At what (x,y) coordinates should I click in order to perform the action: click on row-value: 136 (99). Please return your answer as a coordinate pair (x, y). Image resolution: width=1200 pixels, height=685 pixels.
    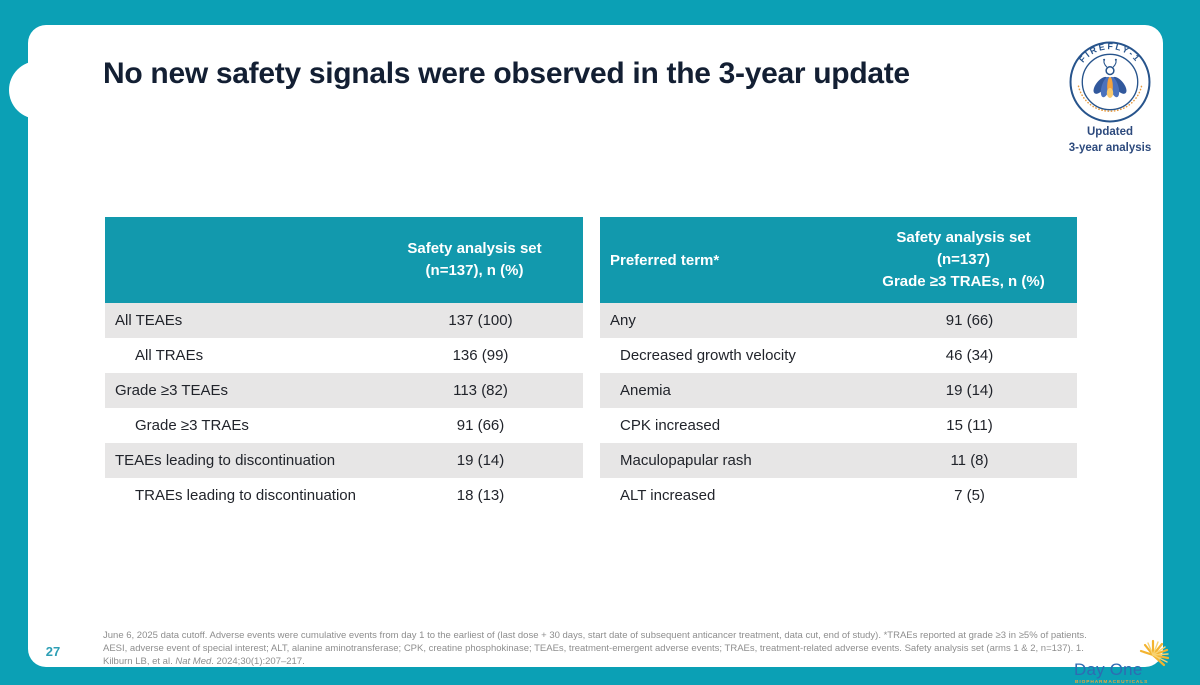
    Looking at the image, I should click on (480, 355).